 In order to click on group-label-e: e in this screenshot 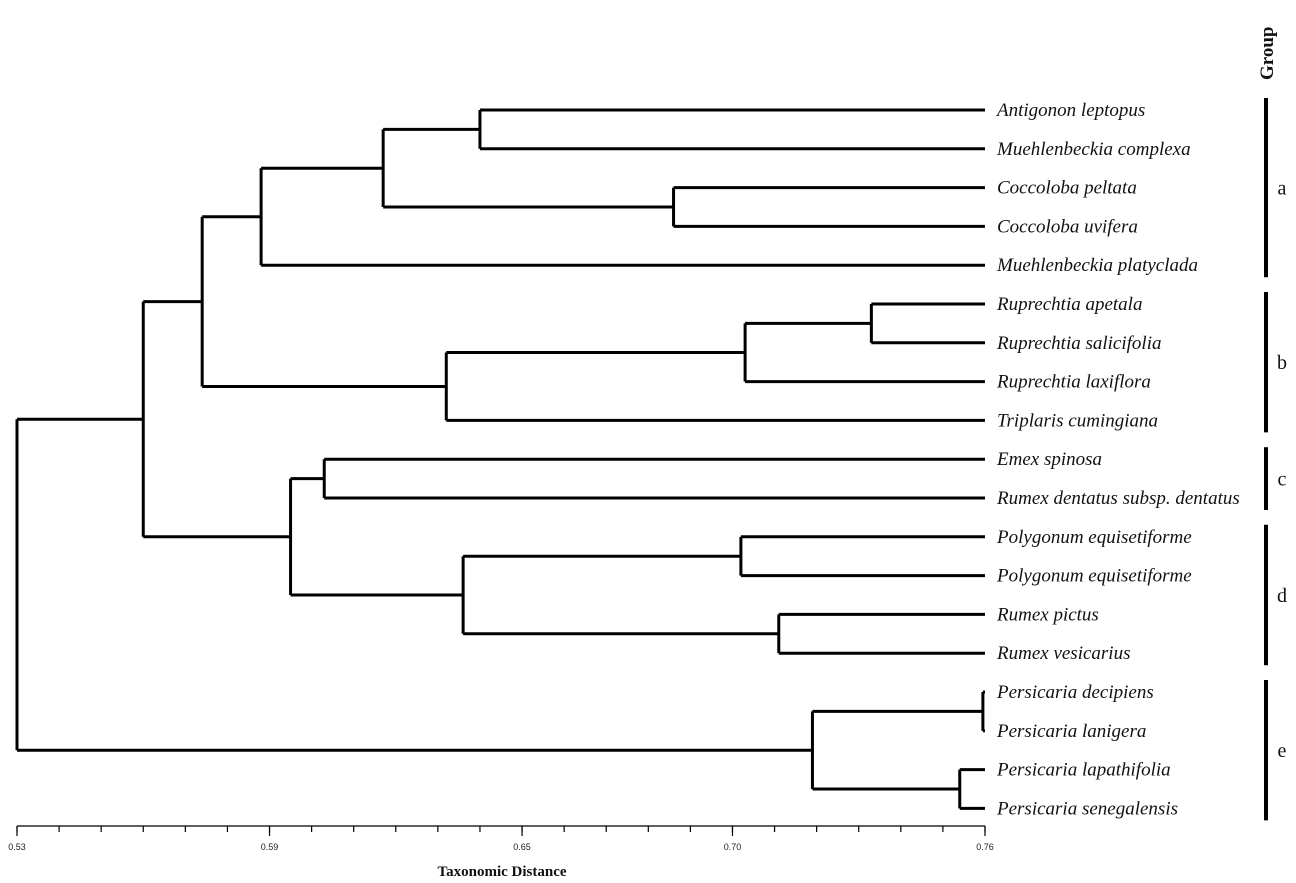, I will do `click(1282, 751)`.